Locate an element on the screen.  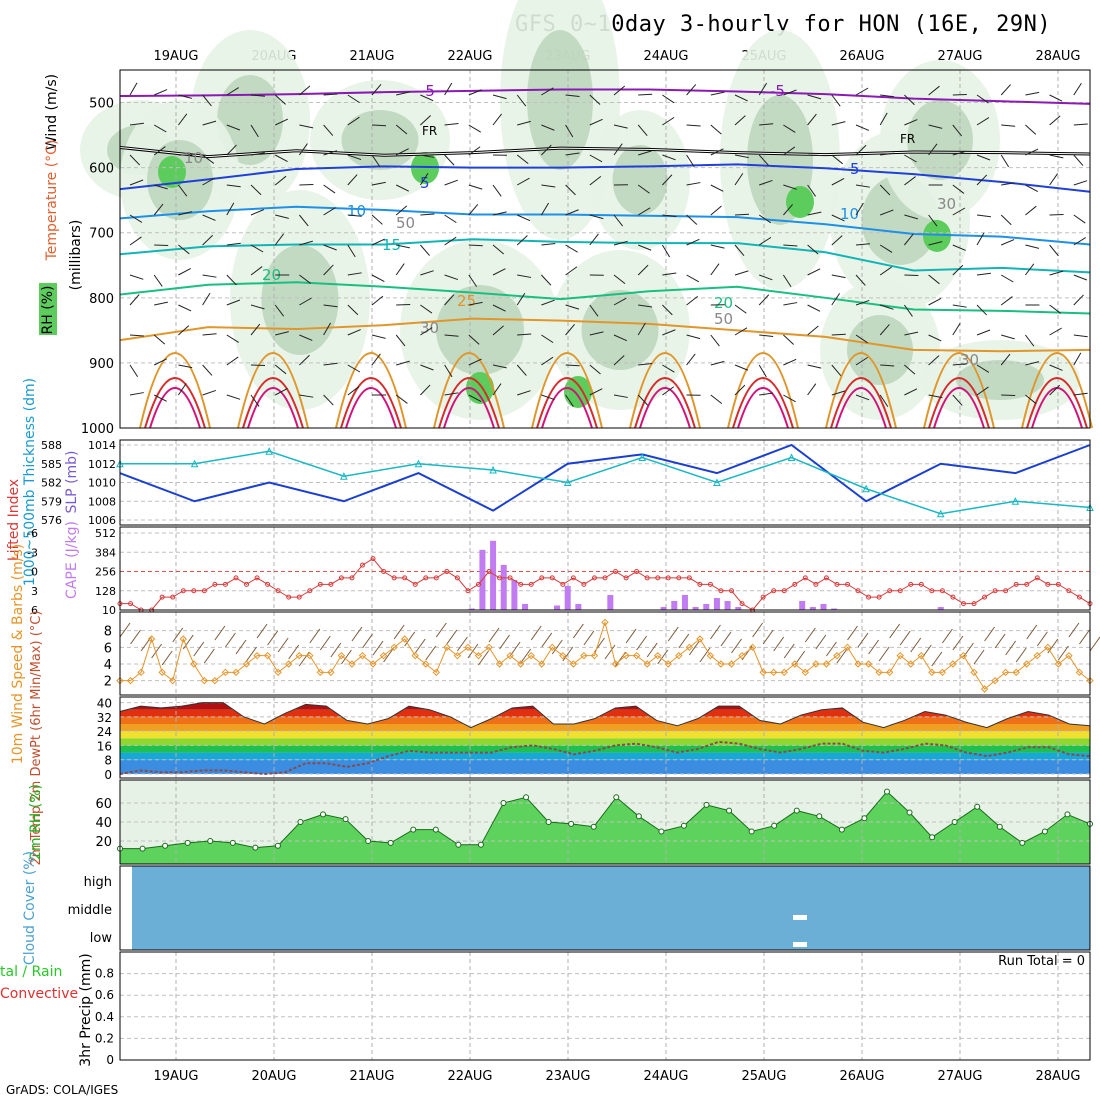
temp-frame is located at coordinates (605, 737).